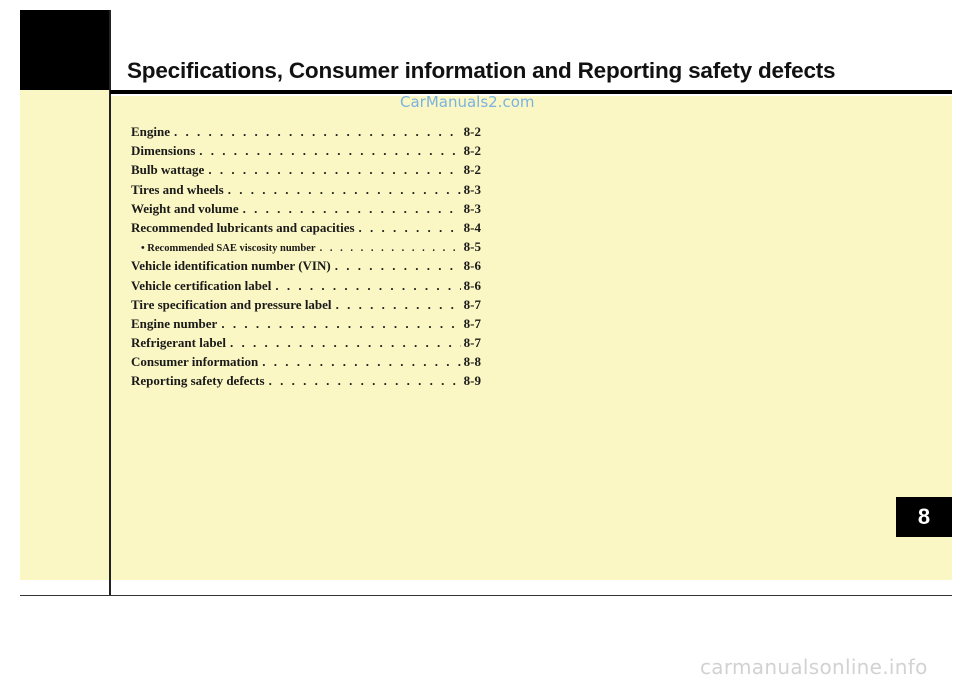  What do you see at coordinates (486, 595) in the screenshot?
I see `page-bottom-rule` at bounding box center [486, 595].